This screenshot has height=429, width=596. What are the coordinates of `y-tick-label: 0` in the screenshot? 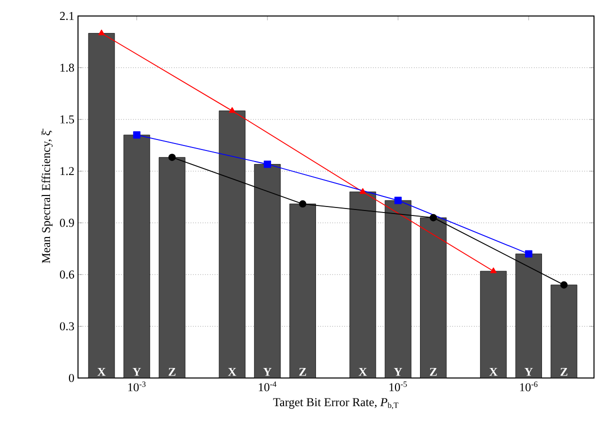 It's located at (71, 378).